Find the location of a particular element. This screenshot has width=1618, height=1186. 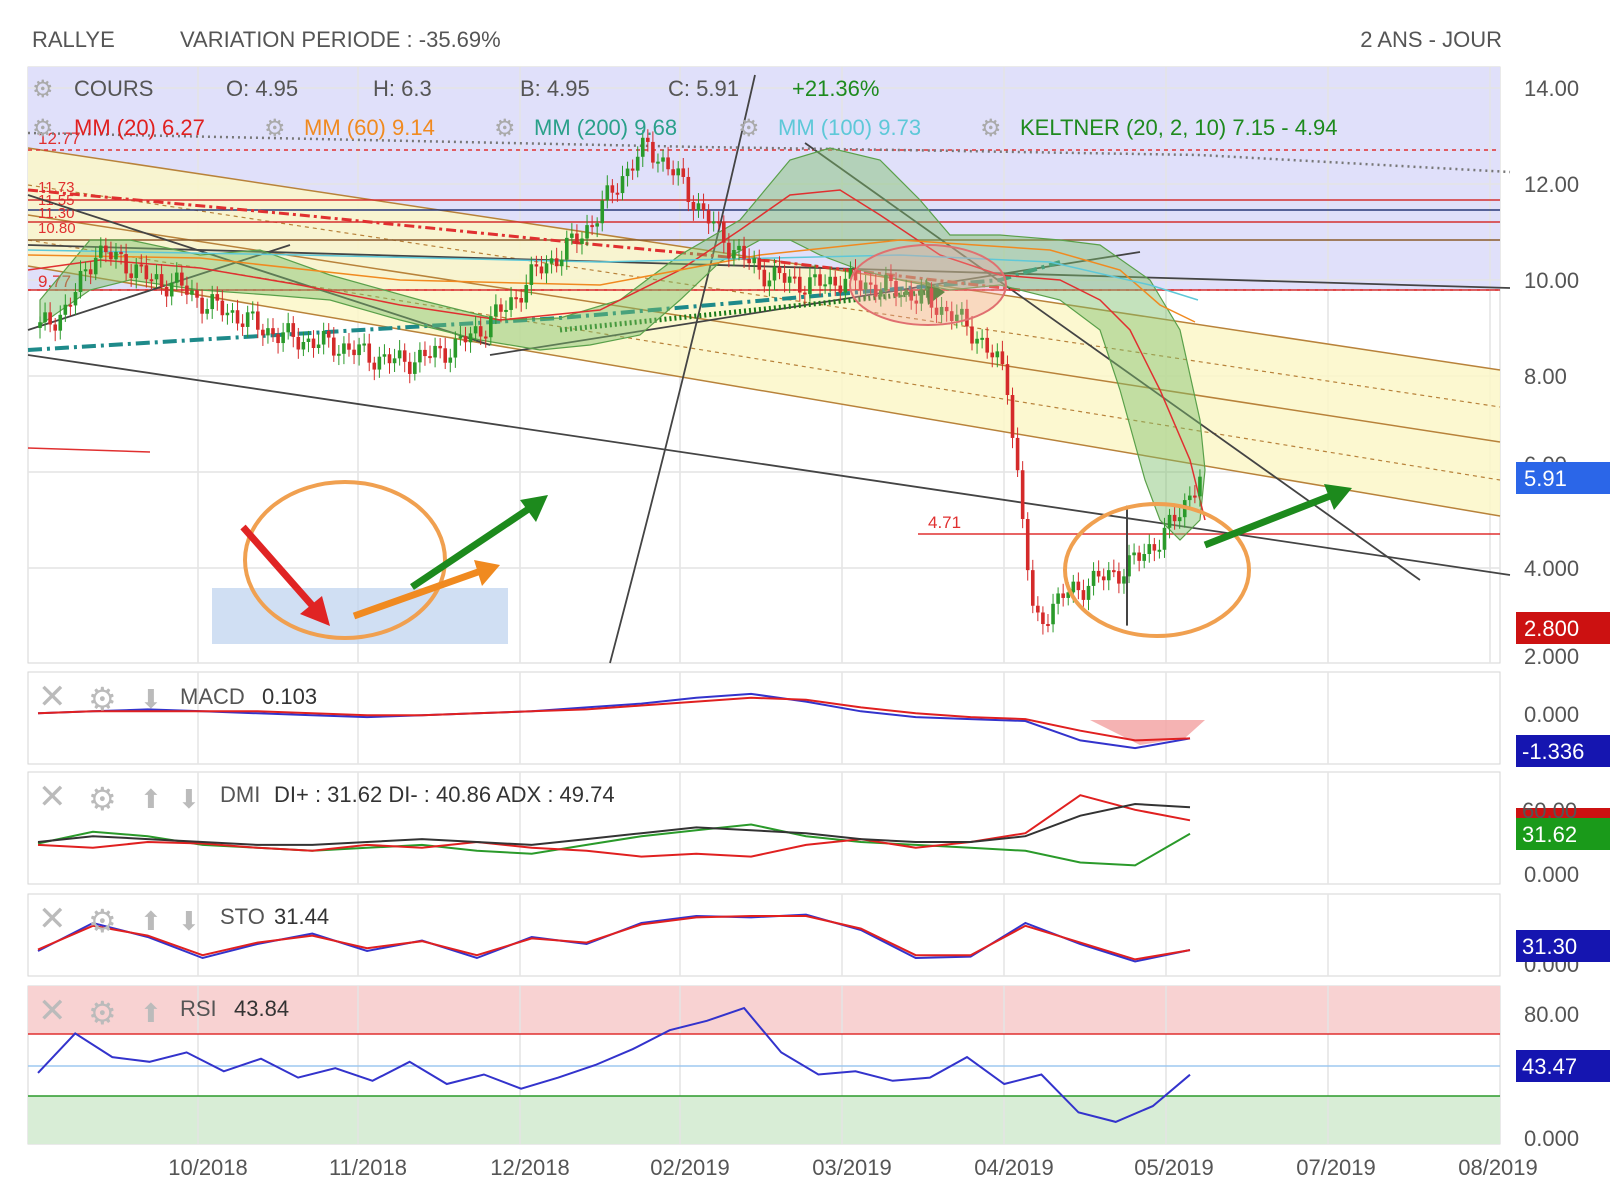

settings-gear-icon: ⚙ is located at coordinates (43, 89).